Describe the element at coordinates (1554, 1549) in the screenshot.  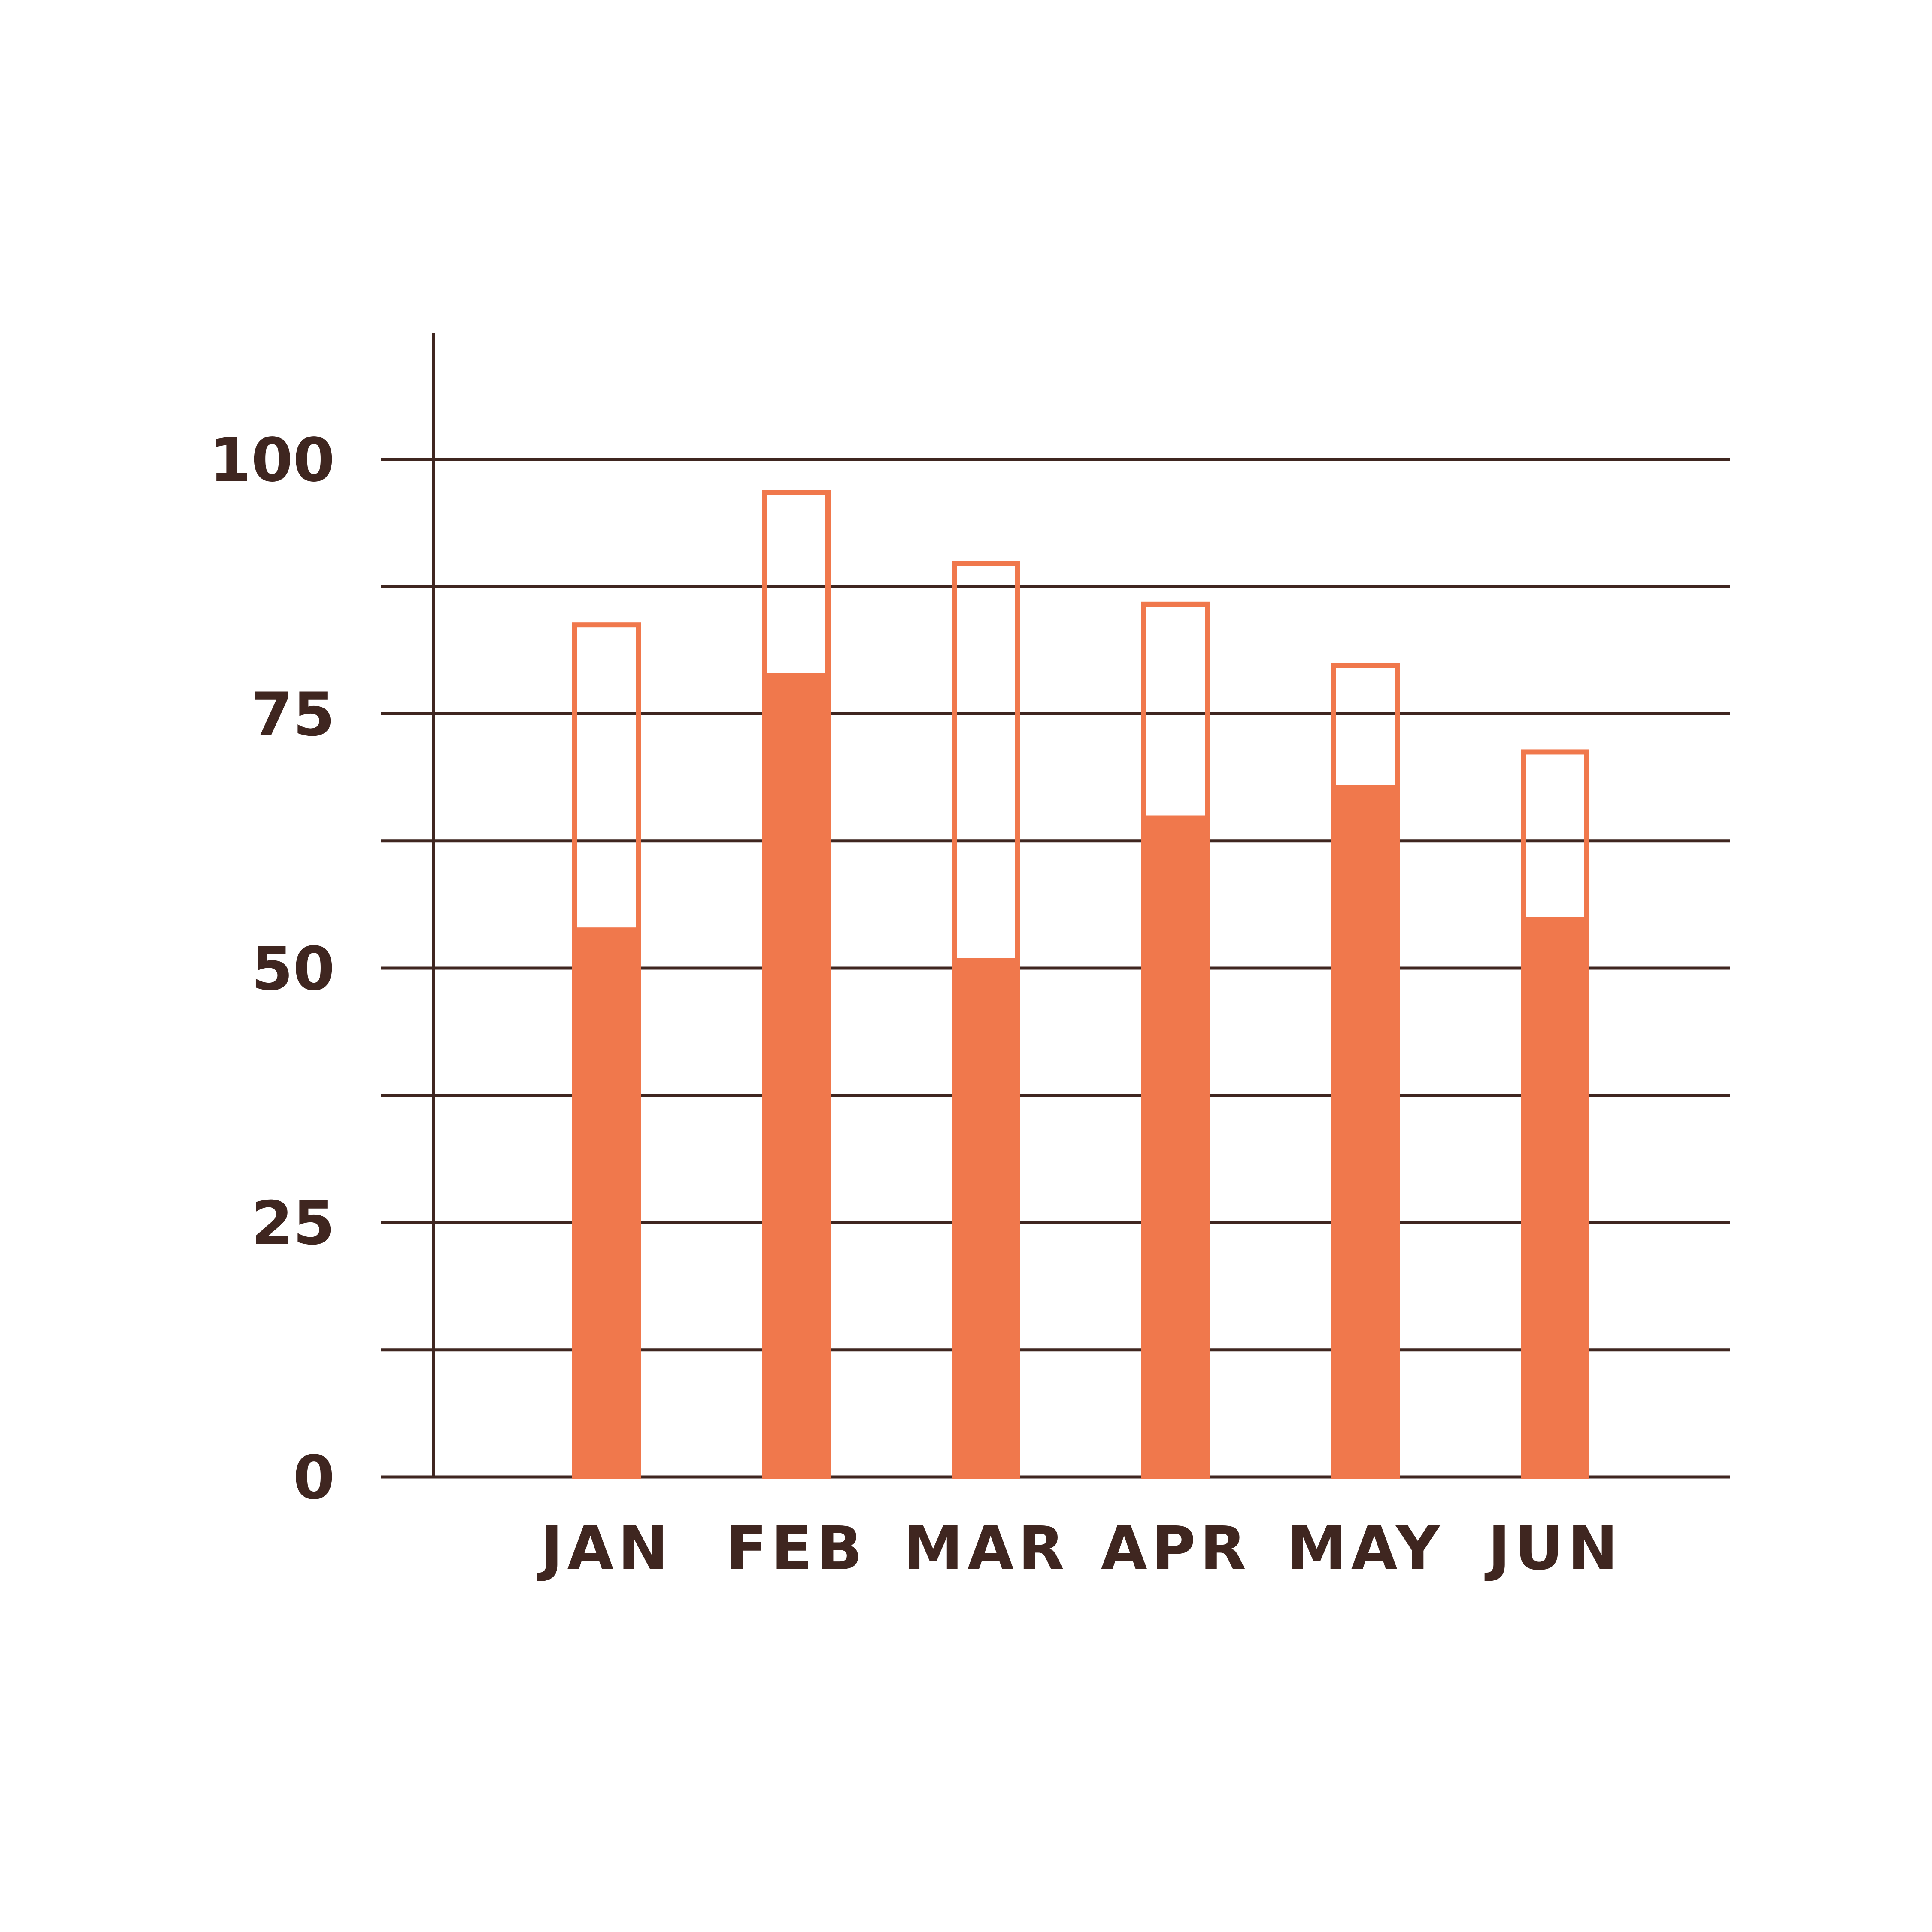
I see `x-category-label: JUN` at that location.